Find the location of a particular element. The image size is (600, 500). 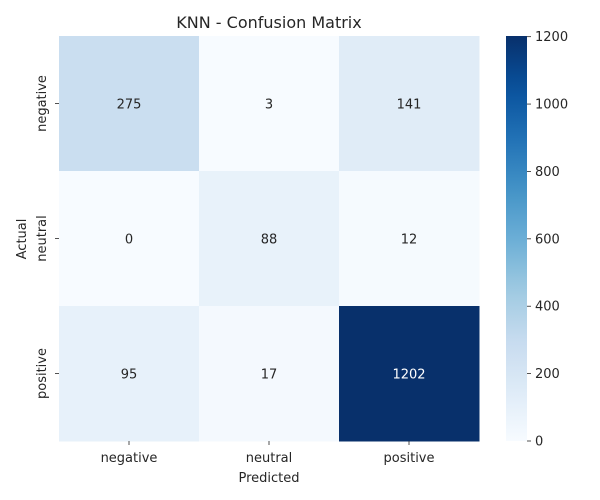

cell-value-label: 0 is located at coordinates (129, 240).